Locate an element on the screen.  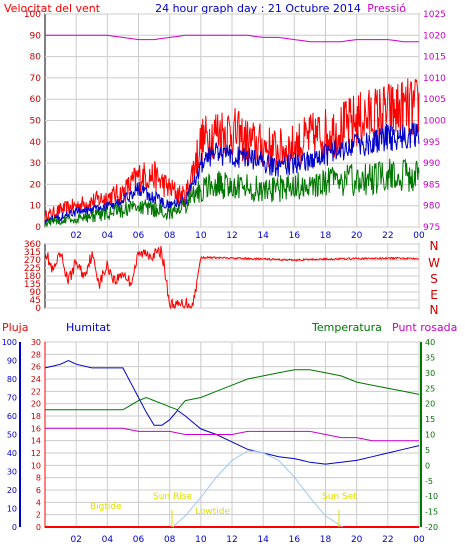
temperature-tick: 20 is located at coordinates (430, 404).